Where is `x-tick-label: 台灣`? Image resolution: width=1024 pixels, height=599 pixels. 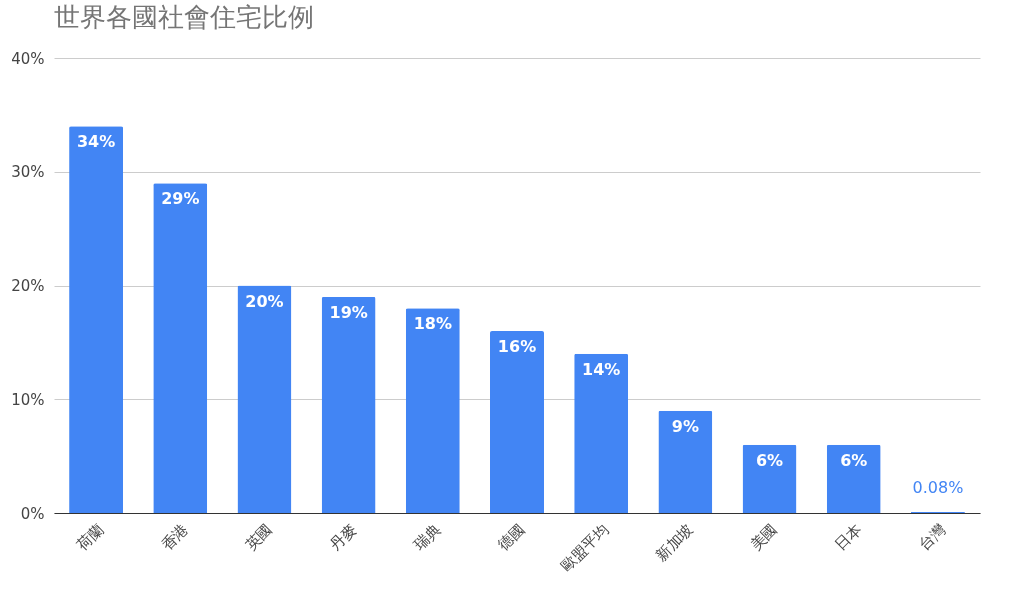 x-tick-label: 台灣 is located at coordinates (932, 537).